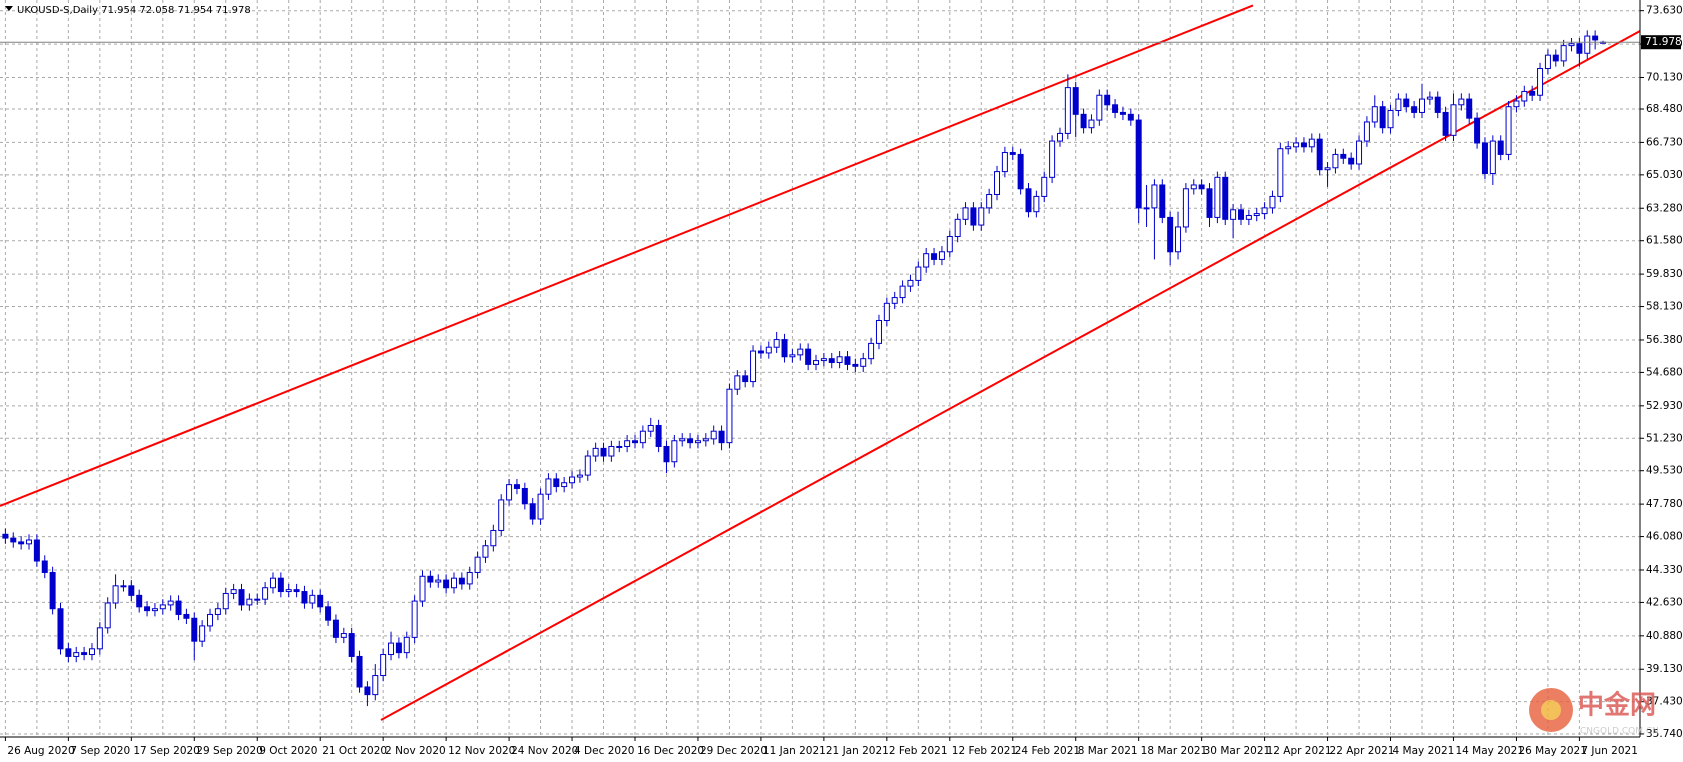 The height and width of the screenshot is (762, 1683). I want to click on y-tick-label: 47.780, so click(1664, 504).